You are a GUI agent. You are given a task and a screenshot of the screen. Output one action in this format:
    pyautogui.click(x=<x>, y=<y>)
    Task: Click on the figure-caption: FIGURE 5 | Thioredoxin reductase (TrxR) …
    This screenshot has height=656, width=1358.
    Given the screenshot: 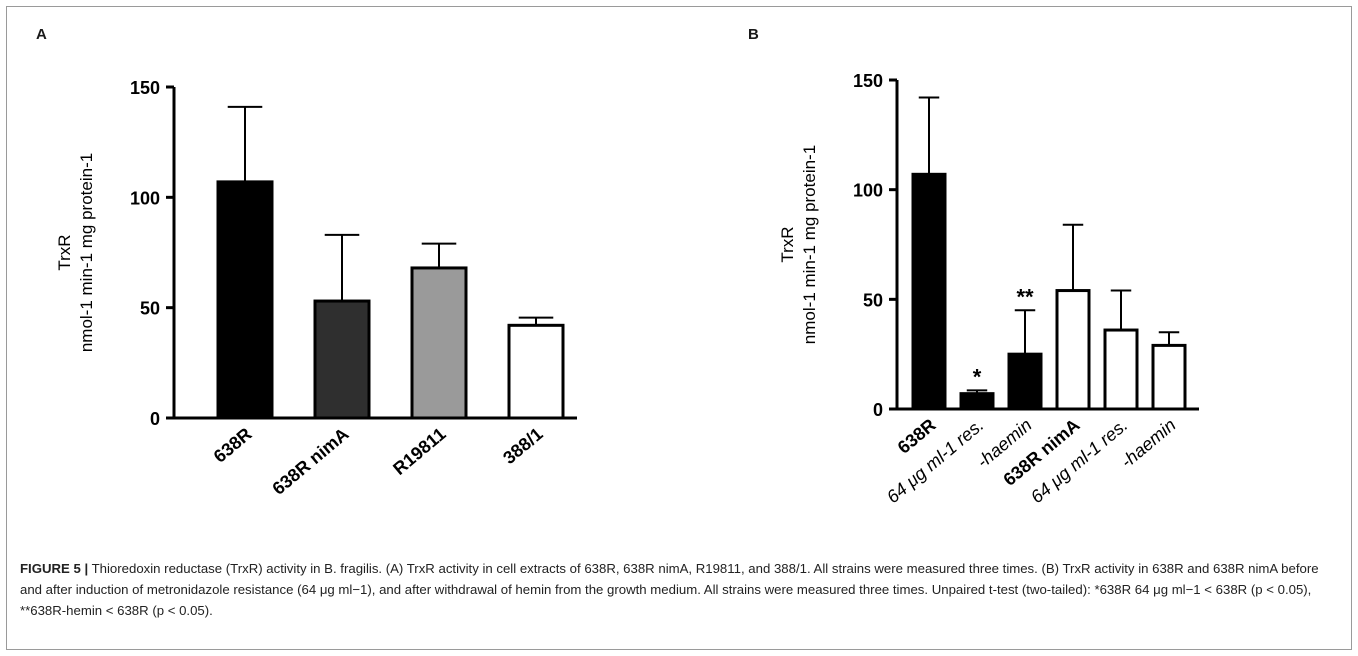 What is the action you would take?
    pyautogui.click(x=680, y=589)
    